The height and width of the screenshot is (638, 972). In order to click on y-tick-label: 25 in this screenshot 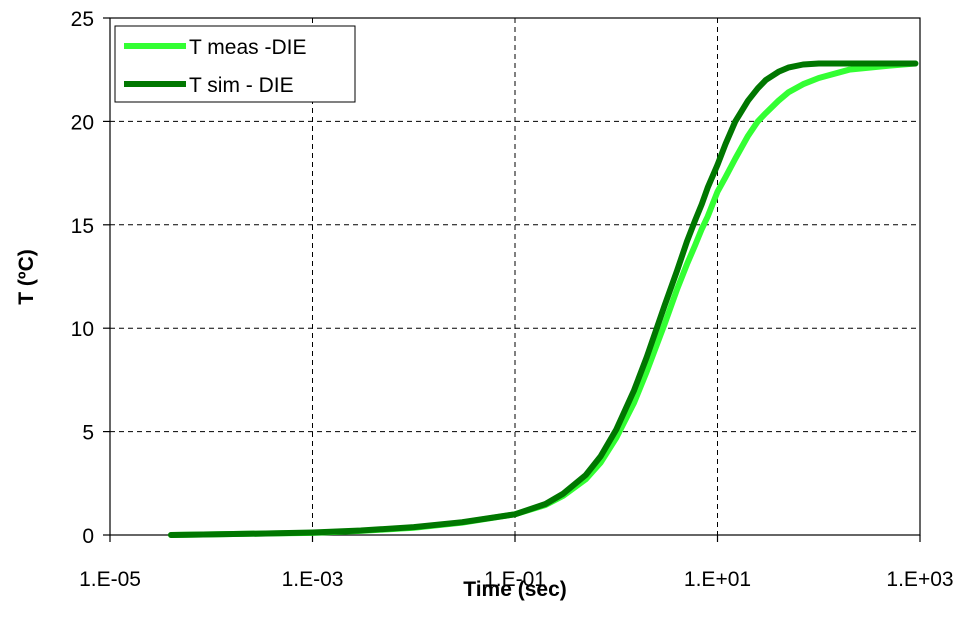, I will do `click(82, 19)`.